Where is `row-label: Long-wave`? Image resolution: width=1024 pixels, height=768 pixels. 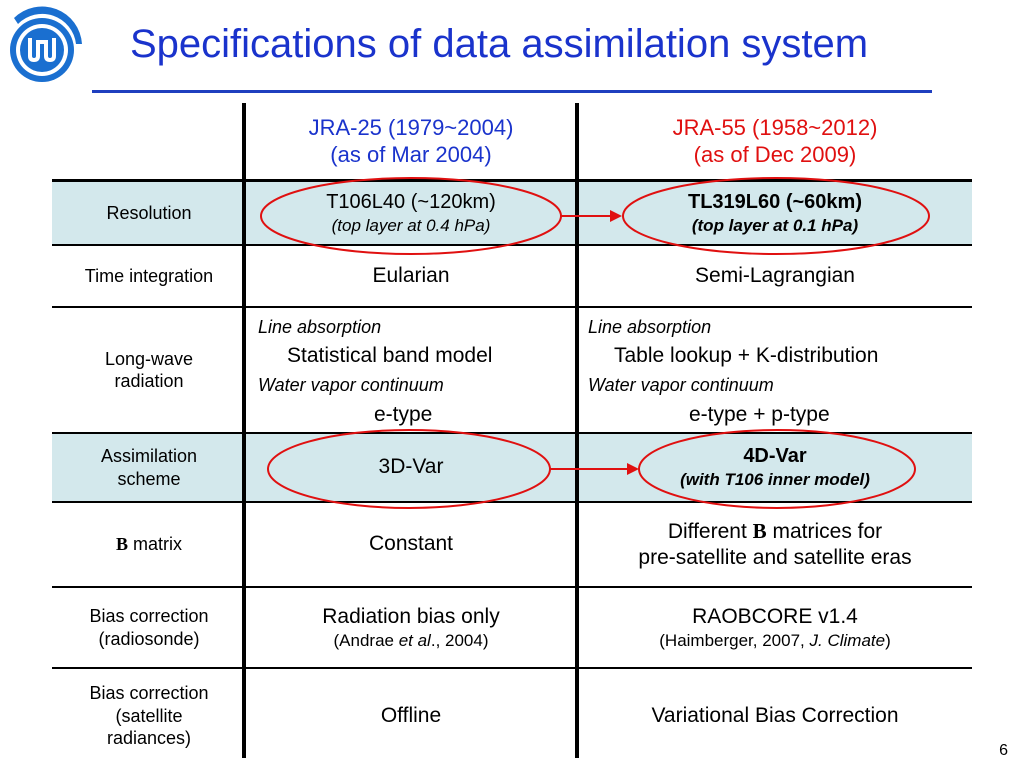
row-label: Long-wave is located at coordinates (149, 358).